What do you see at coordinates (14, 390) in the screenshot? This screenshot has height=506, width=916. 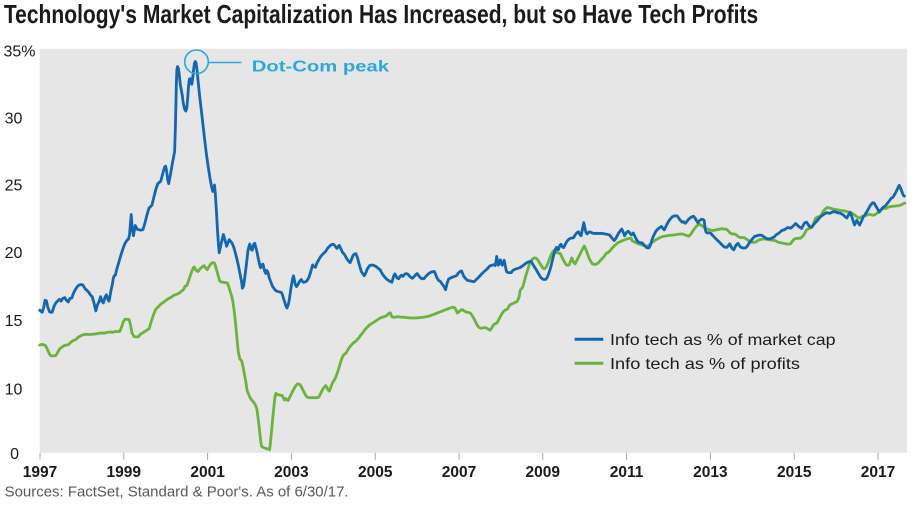 I see `svg-text: 10` at bounding box center [14, 390].